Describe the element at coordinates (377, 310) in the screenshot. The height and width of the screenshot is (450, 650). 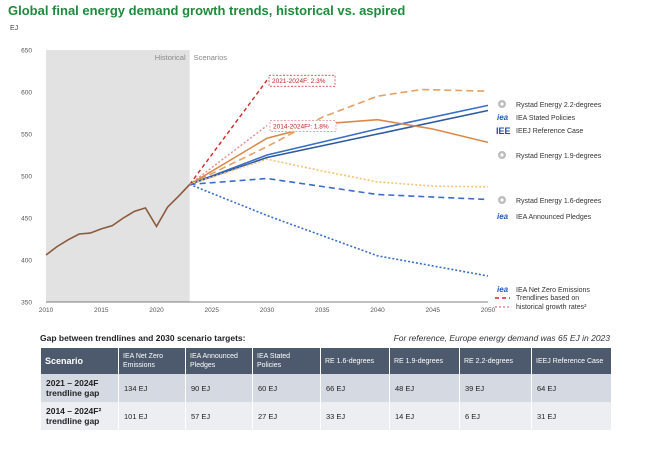
I see `x-tick-label: 2040` at that location.